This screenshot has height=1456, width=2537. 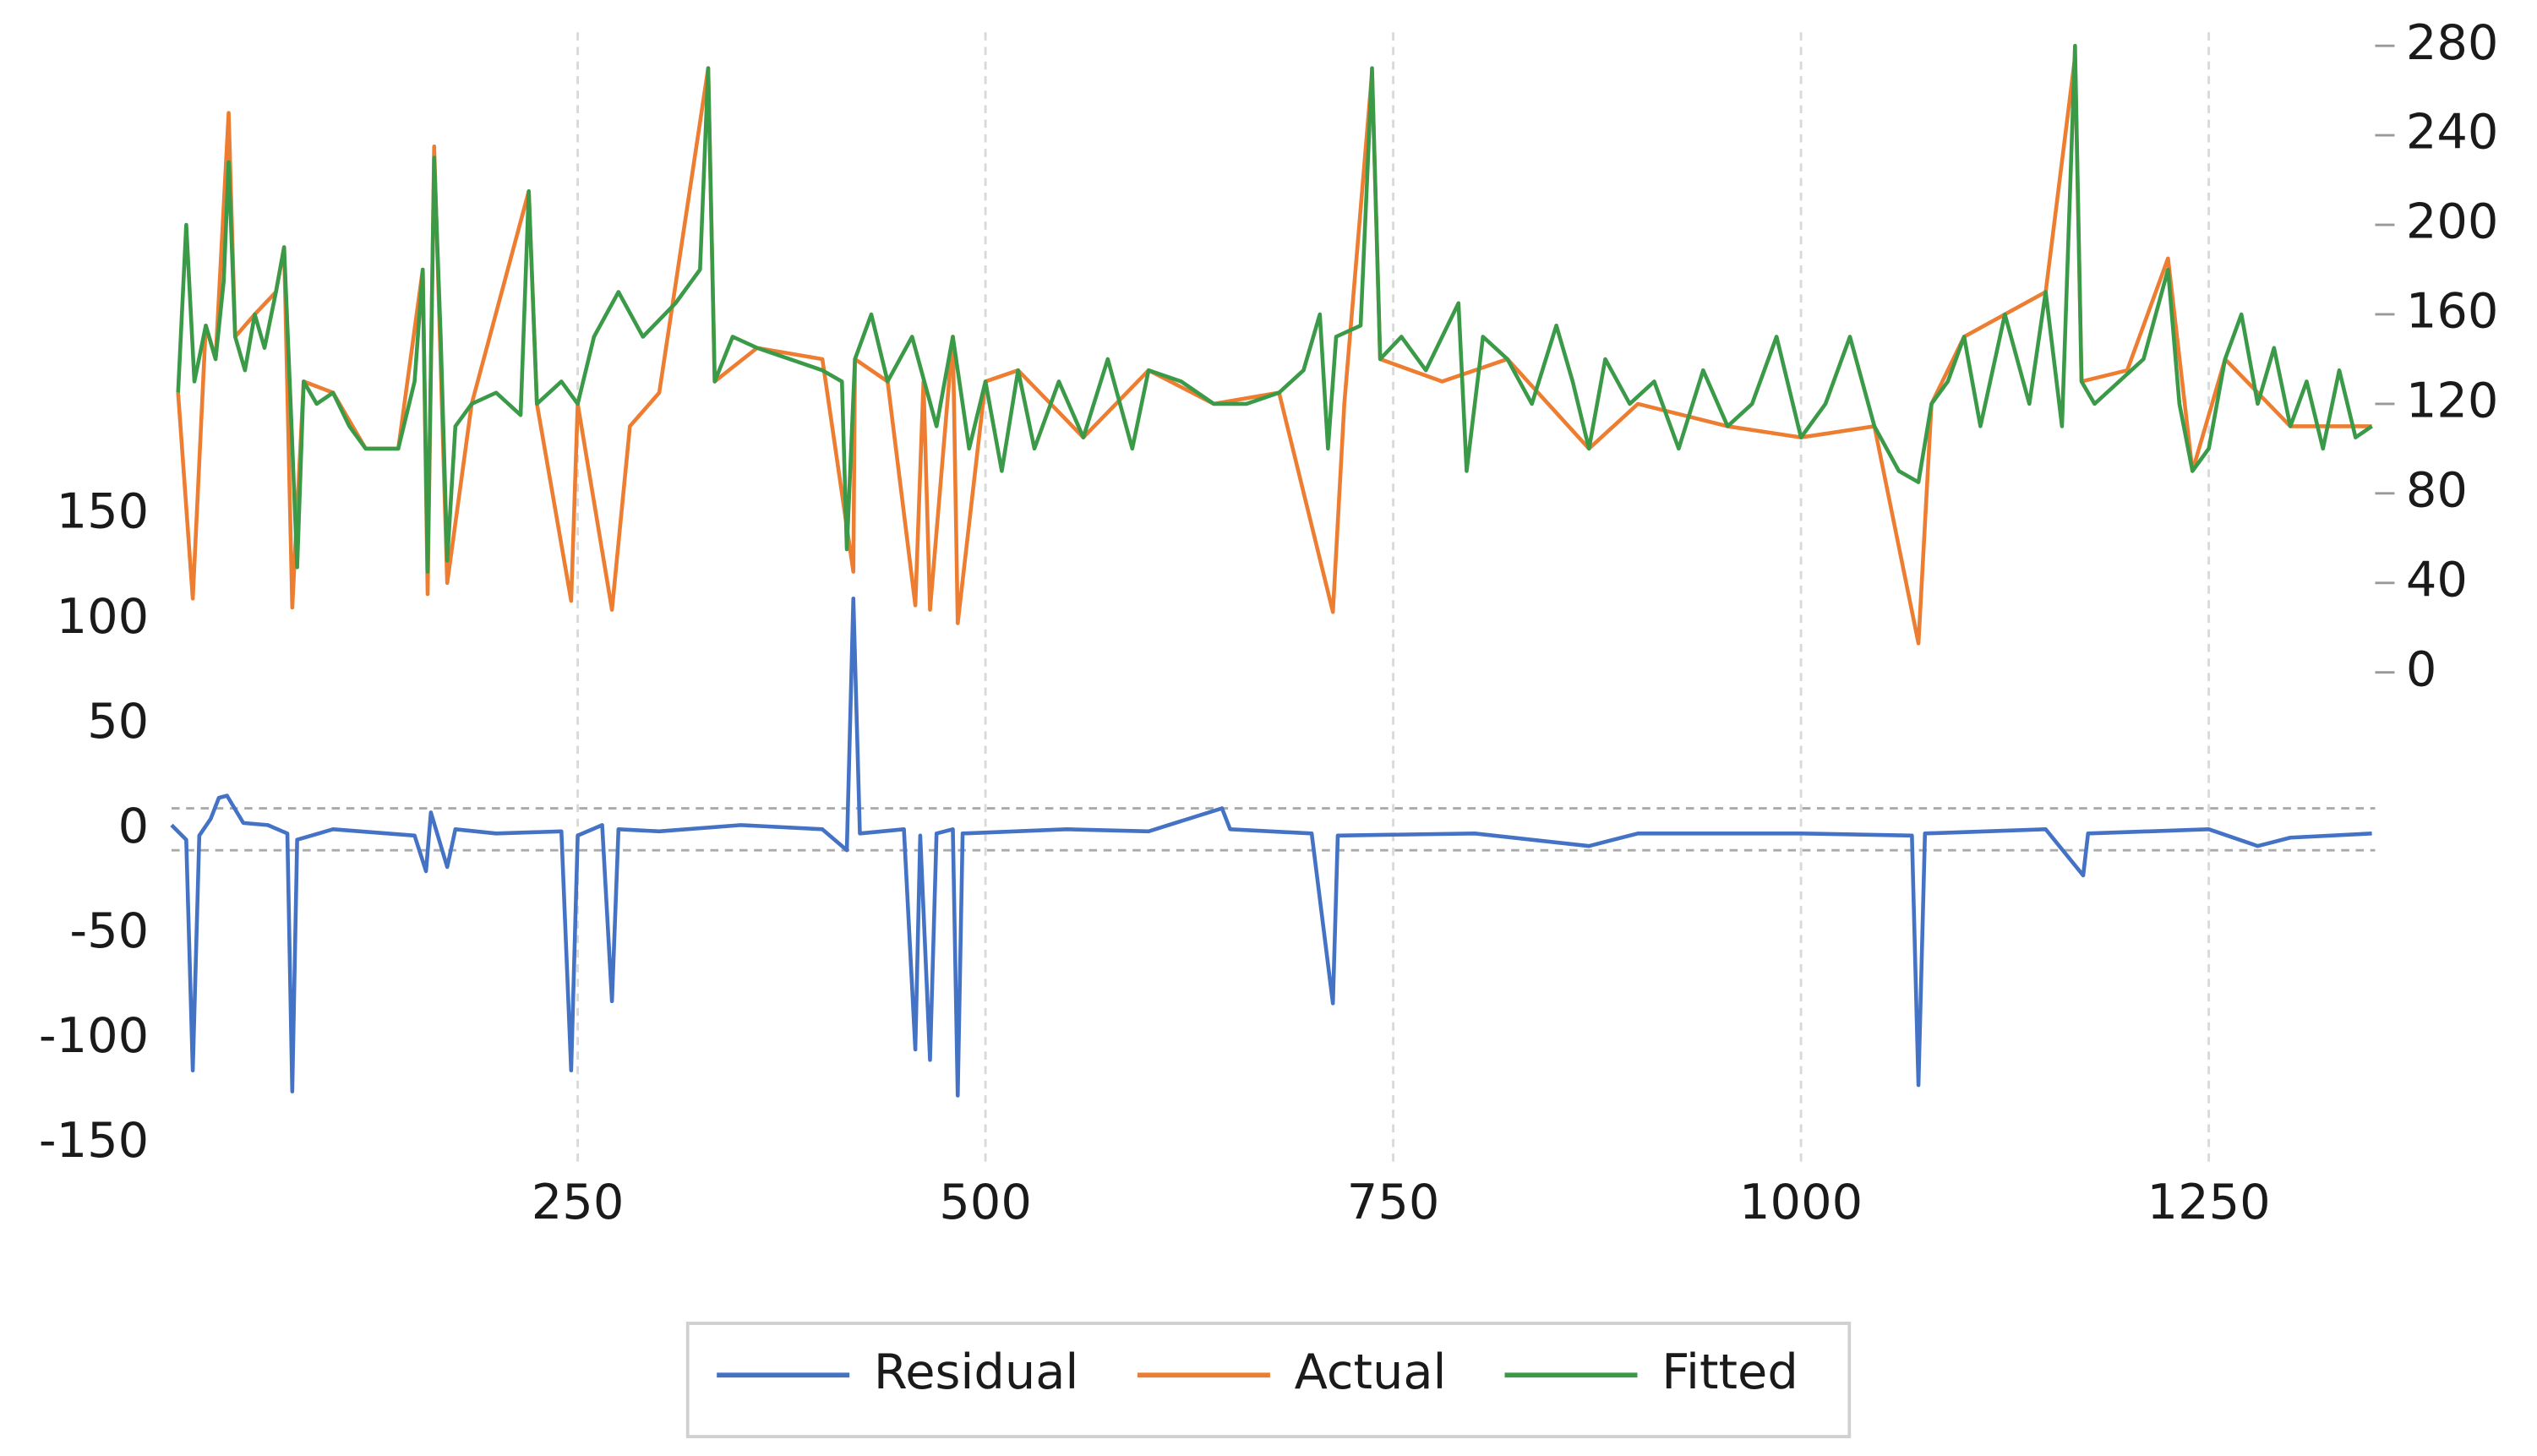 I want to click on y-tick-label: -50, so click(x=109, y=931).